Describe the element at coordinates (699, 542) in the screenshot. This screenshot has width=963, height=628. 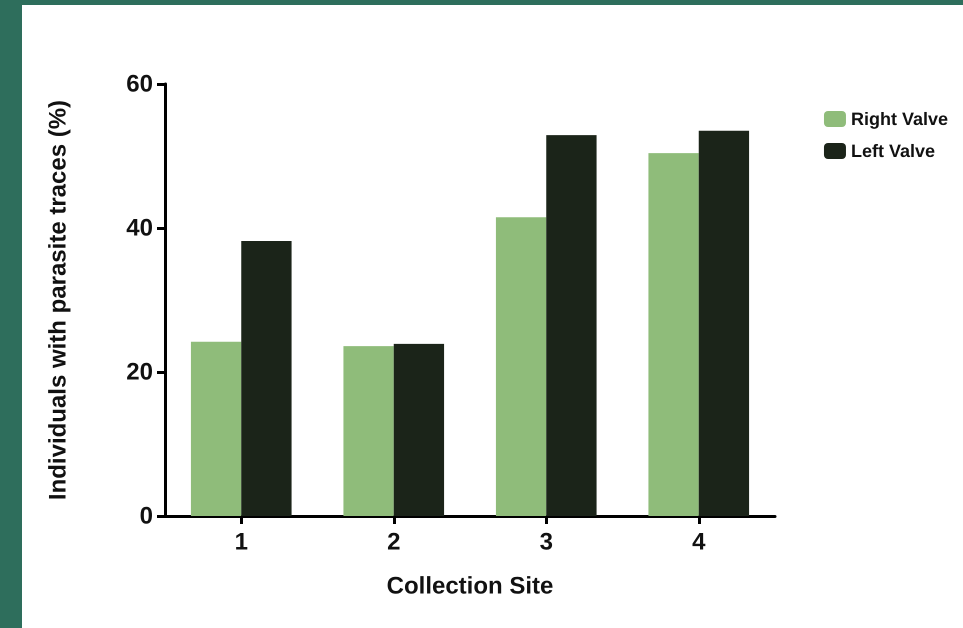
I see `x-tick-label: 4` at that location.